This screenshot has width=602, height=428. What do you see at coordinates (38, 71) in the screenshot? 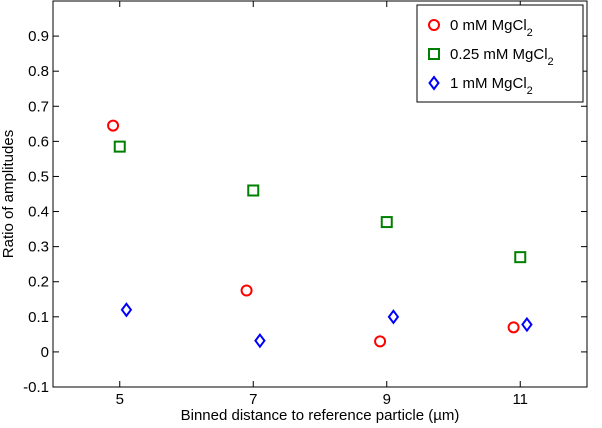
I see `y-tick-label: 0.8` at bounding box center [38, 71].